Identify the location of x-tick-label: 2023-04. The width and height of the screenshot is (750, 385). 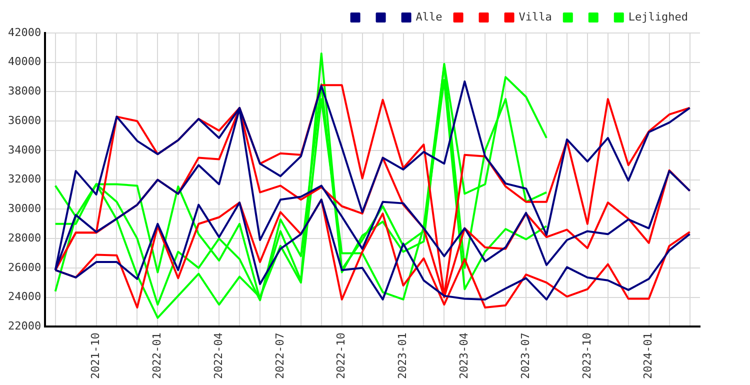
(464, 355).